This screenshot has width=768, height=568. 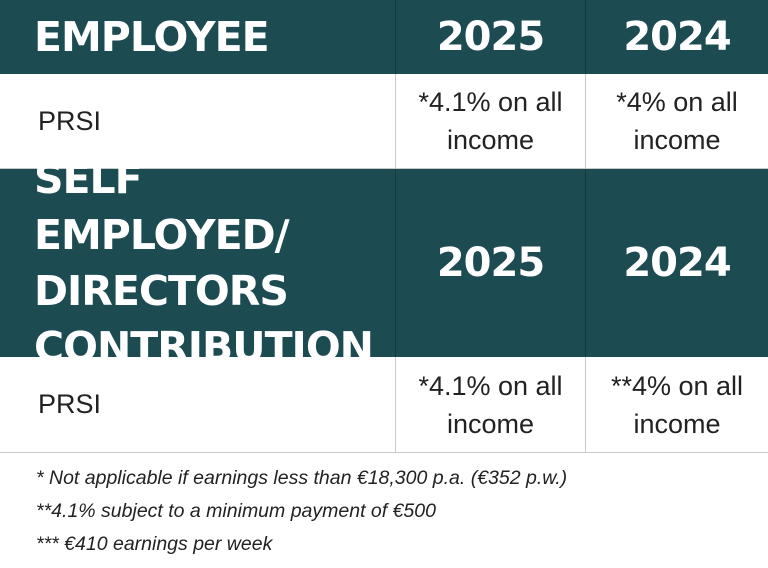 I want to click on self-employed-prsi-2024-text: **4% on all income, so click(x=677, y=404).